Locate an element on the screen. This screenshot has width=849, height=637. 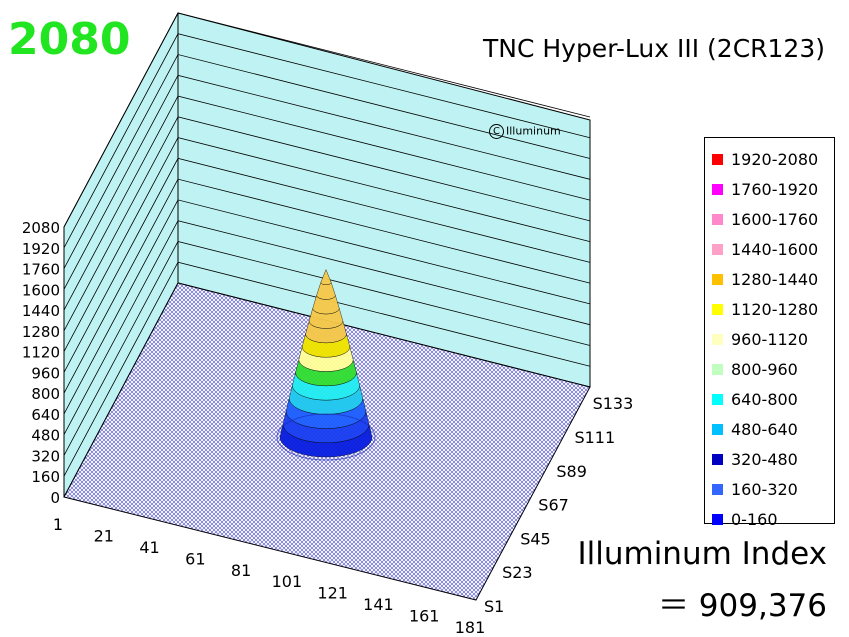
legend-item: 320-480 is located at coordinates (769, 459).